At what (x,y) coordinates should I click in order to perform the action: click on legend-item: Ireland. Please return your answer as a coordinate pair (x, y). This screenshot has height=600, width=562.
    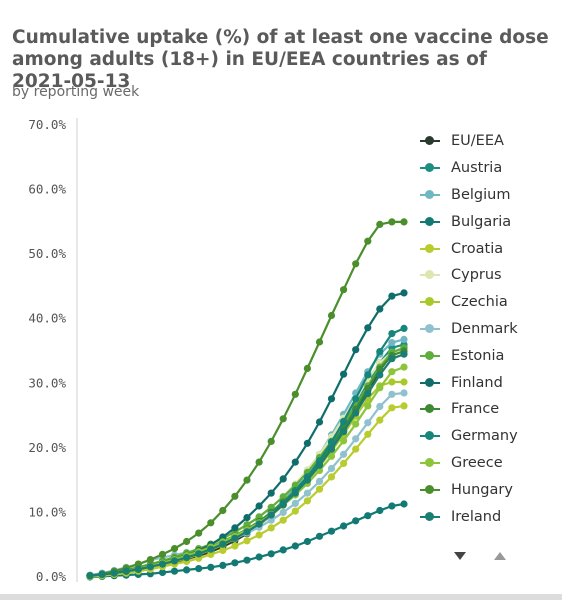
    Looking at the image, I should click on (488, 516).